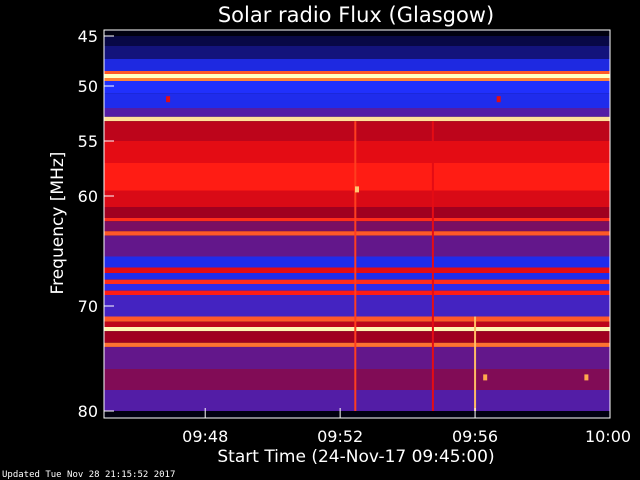 Image resolution: width=640 pixels, height=480 pixels. Describe the element at coordinates (355, 457) in the screenshot. I see `x-axis-label: Start Time (24-Nov-17 09:45:00)` at that location.